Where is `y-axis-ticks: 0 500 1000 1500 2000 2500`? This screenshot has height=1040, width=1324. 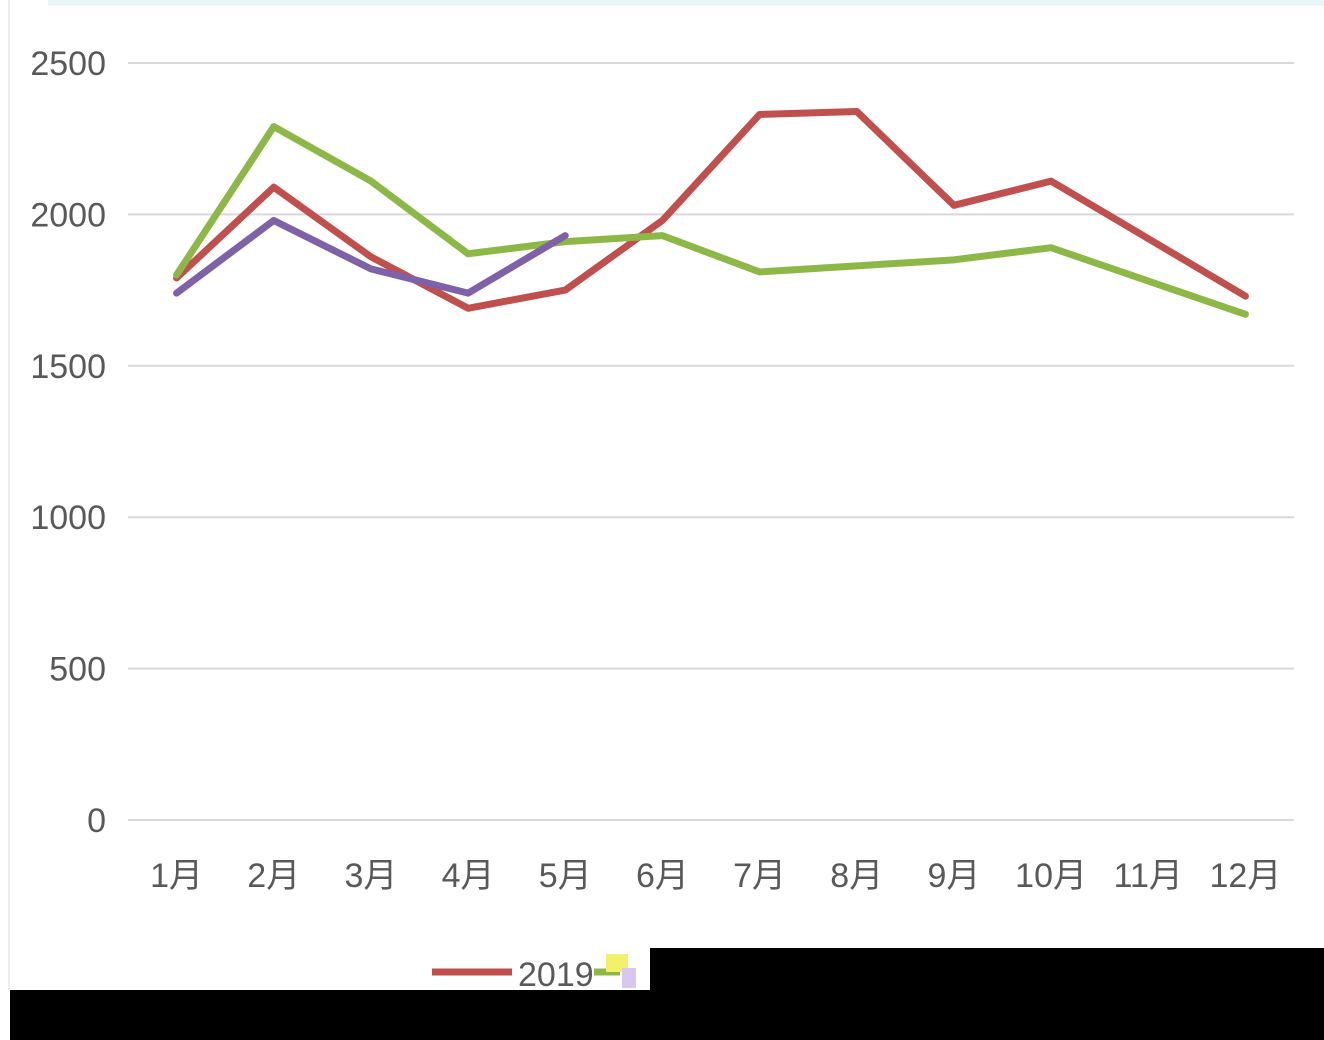
y-axis-ticks: 0 500 1000 1500 2000 2500 is located at coordinates (68, 442).